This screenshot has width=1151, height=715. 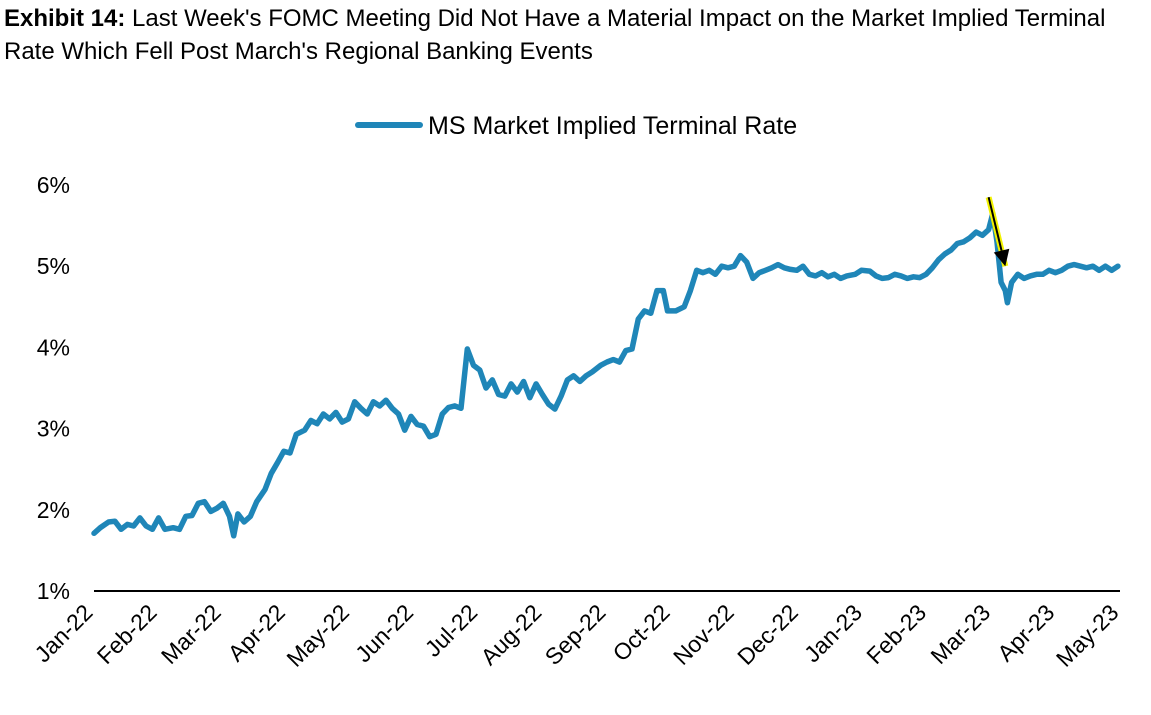 I want to click on arrow-head, so click(x=1001, y=257).